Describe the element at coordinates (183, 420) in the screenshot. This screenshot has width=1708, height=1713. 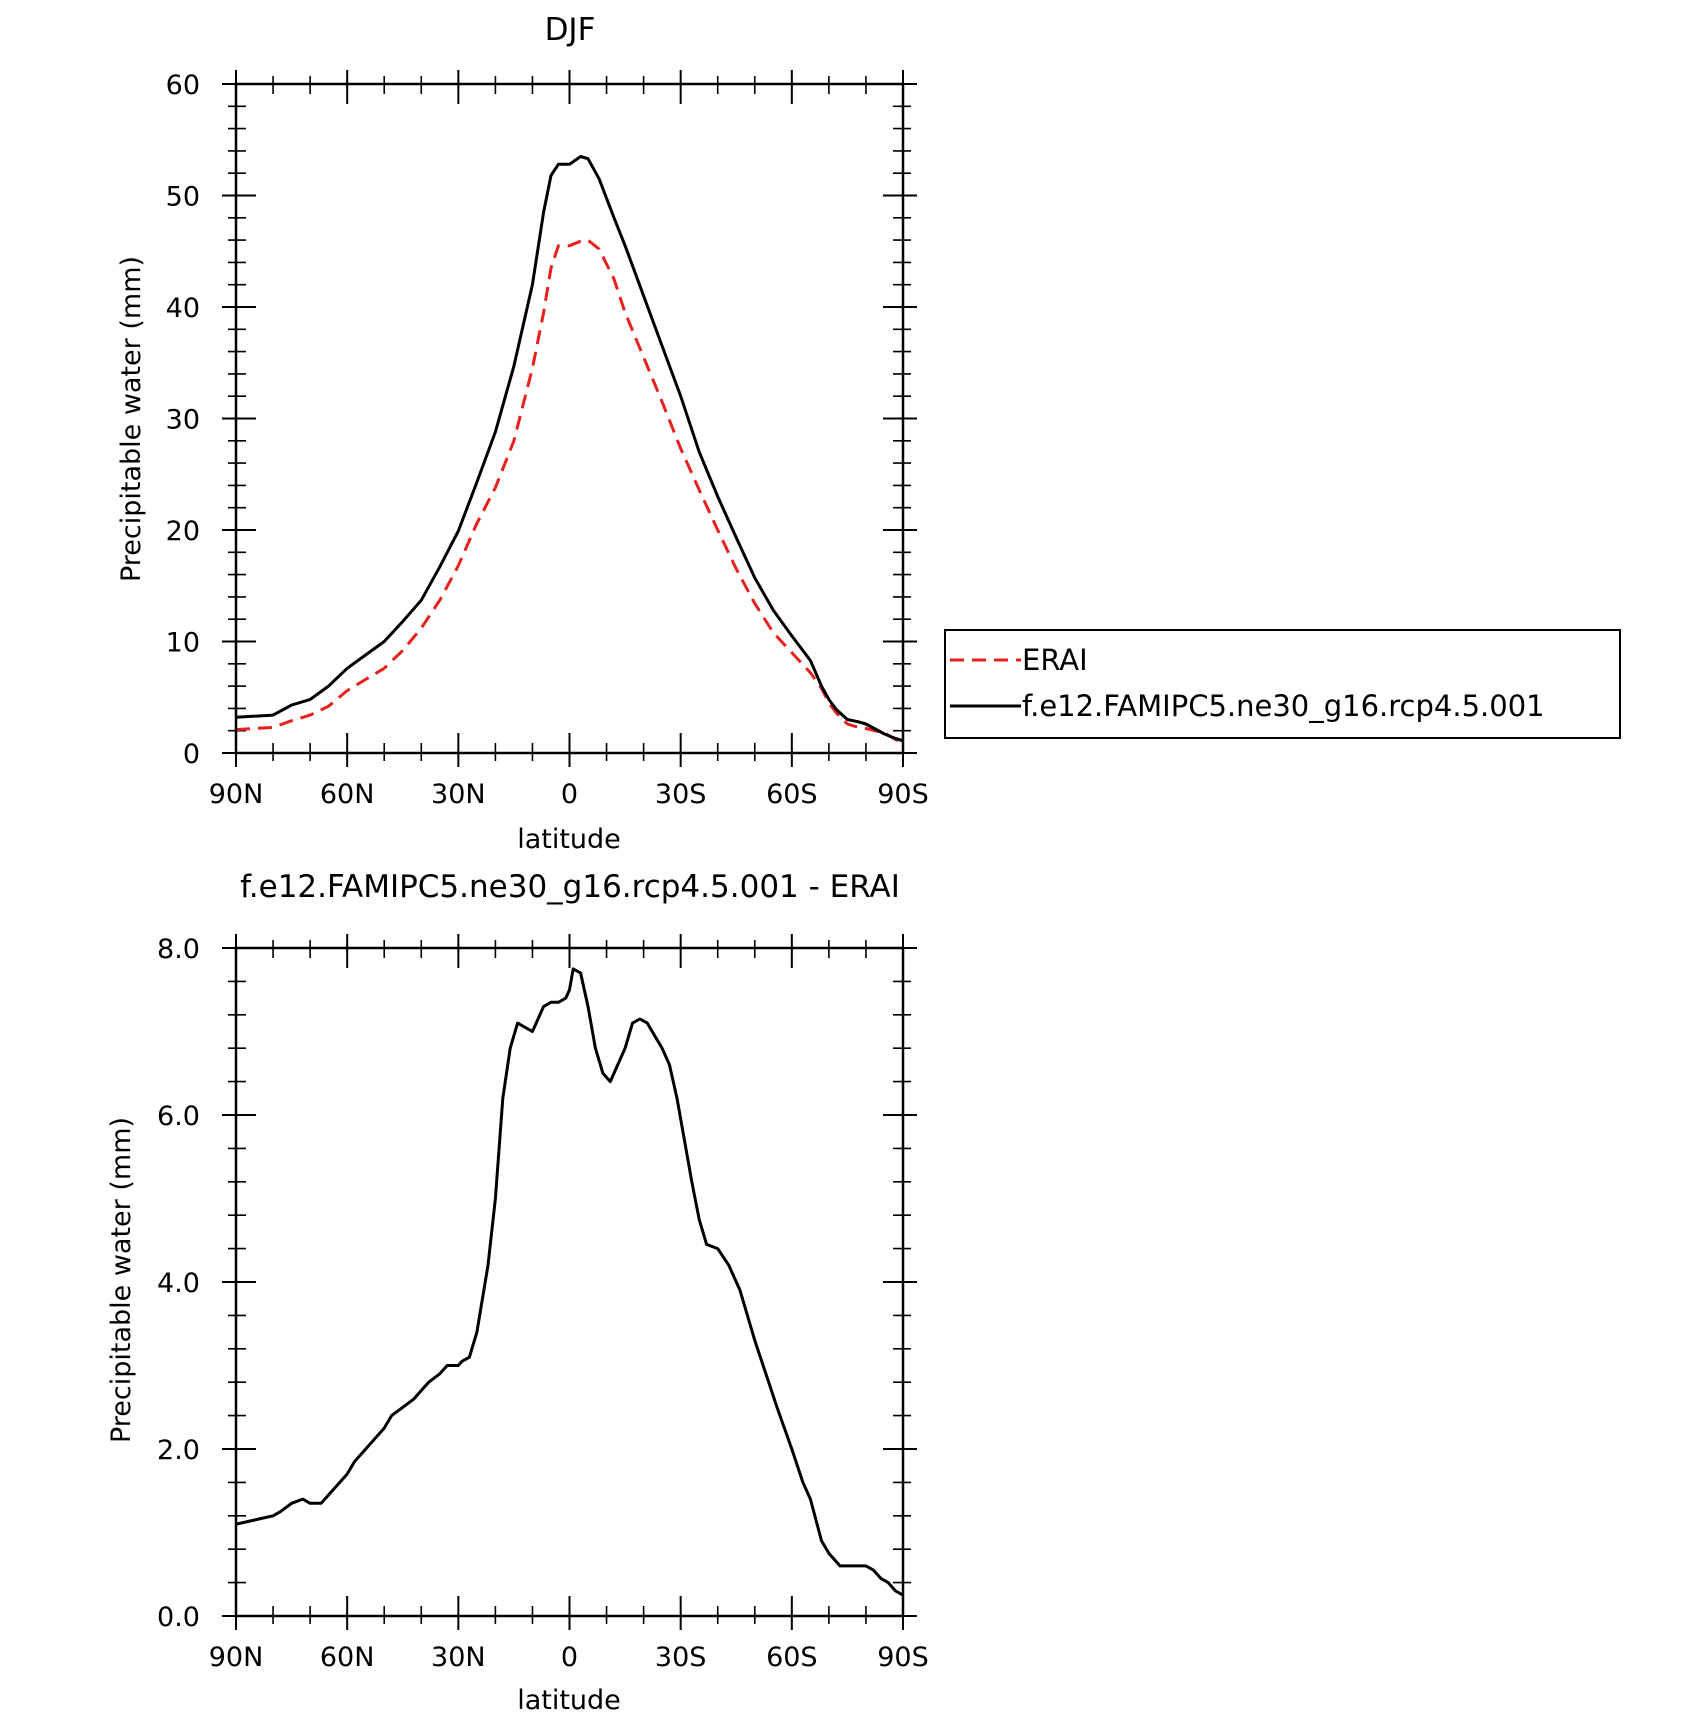
I see `y-tick-label: 30` at that location.